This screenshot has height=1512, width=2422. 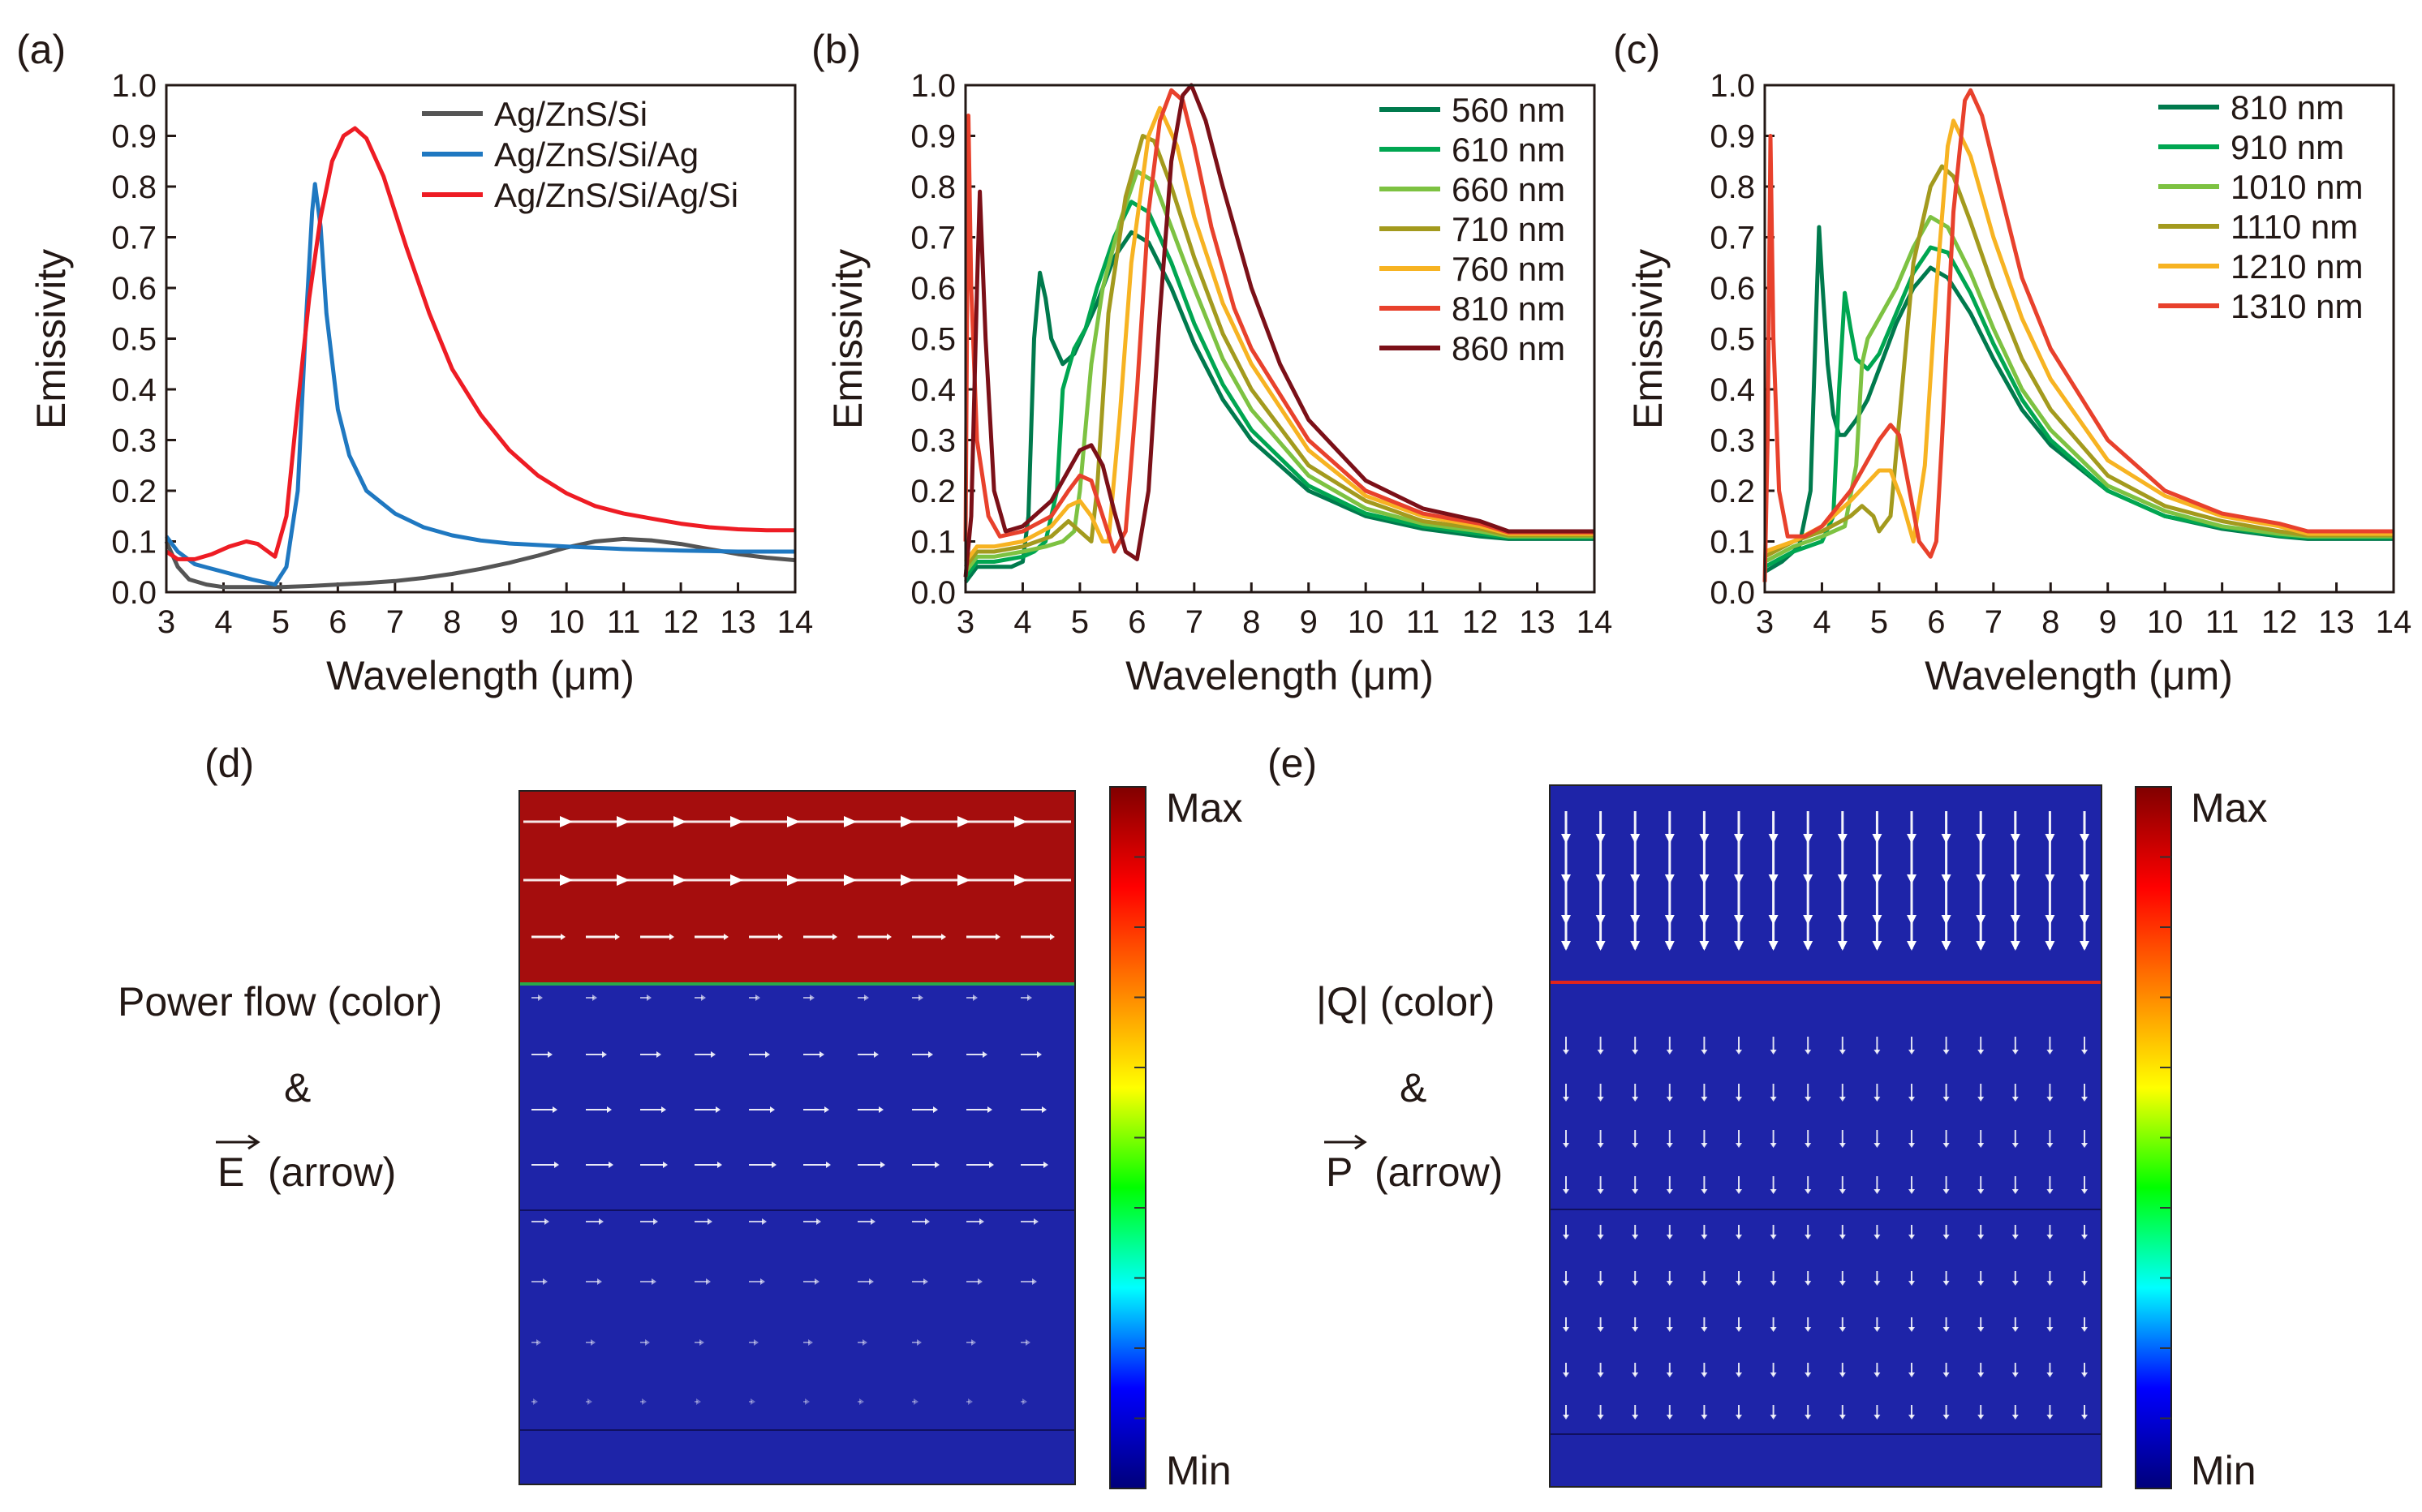 I want to click on legend-label-a-0: Ag/ZnS/Si, so click(x=570, y=114).